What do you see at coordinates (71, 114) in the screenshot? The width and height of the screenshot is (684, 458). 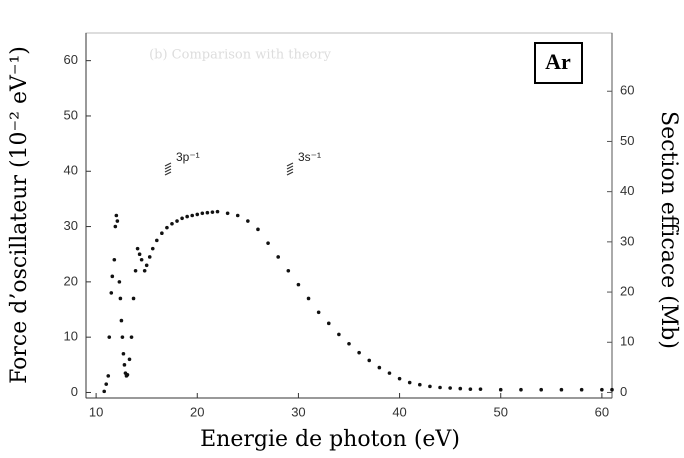 I see `y-tick-label: 50` at bounding box center [71, 114].